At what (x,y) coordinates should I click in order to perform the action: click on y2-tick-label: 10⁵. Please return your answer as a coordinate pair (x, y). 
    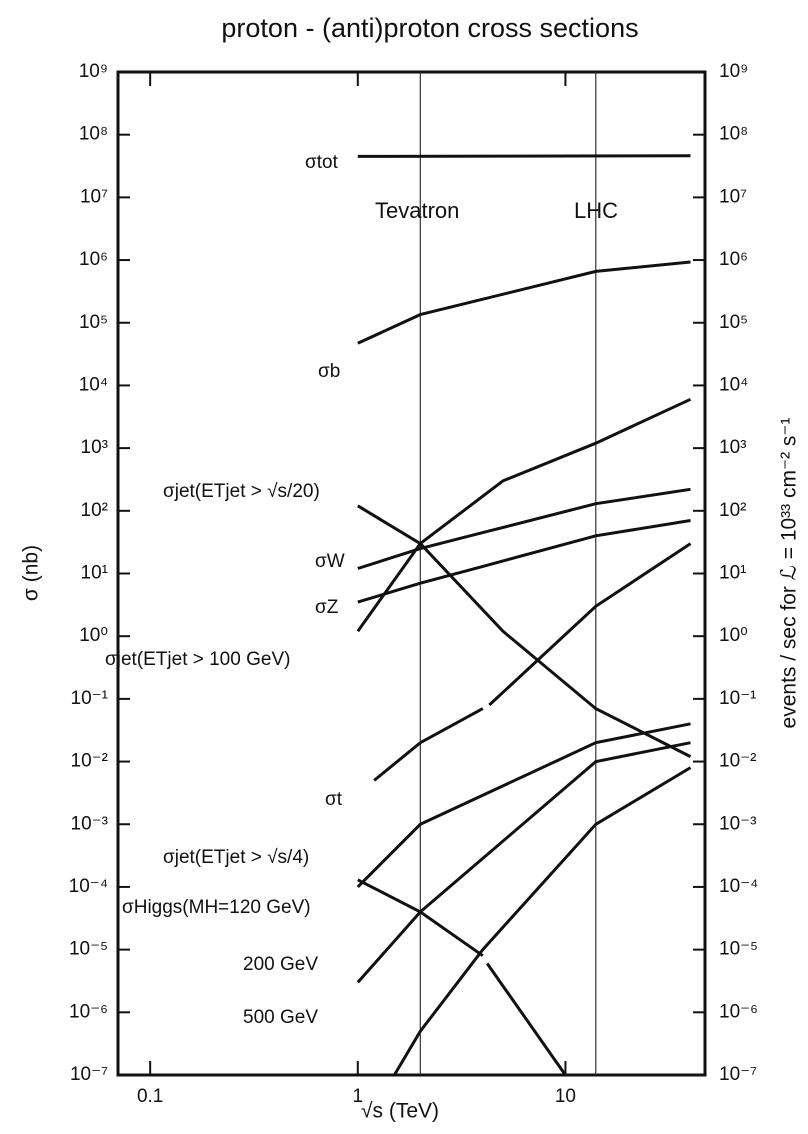
    Looking at the image, I should click on (733, 322).